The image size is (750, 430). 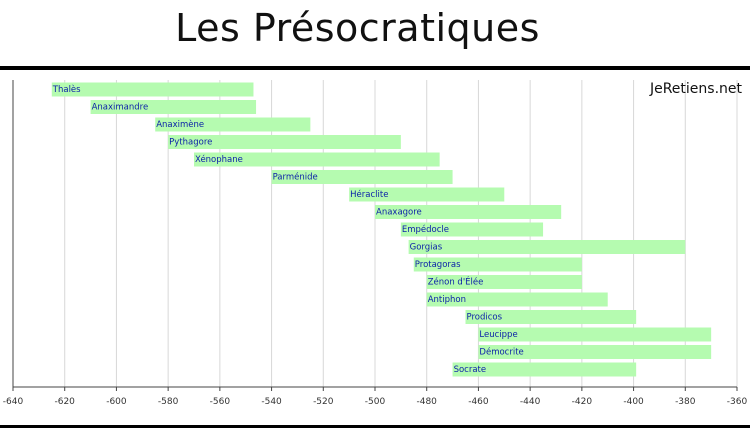 I want to click on x-tick-label: -380, so click(x=685, y=402).